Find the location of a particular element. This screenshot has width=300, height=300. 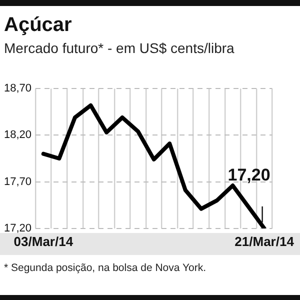

text: * Segunda posição, na bolsa de Nova York. is located at coordinates (105, 268).